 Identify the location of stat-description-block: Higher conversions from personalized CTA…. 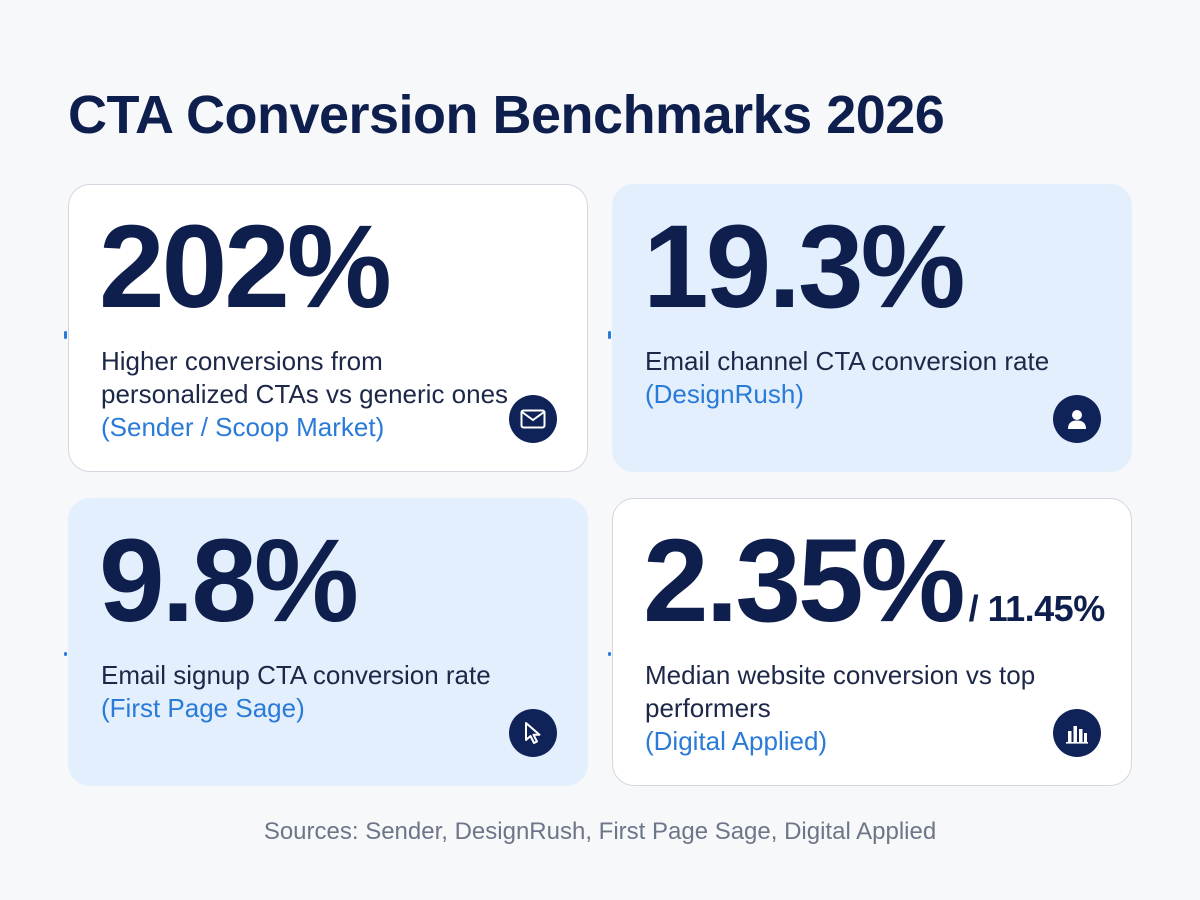
(316, 394).